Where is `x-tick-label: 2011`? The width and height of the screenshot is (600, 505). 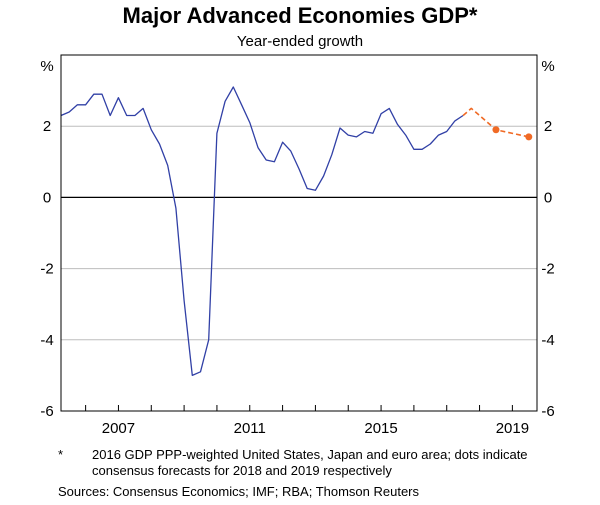
x-tick-label: 2011 is located at coordinates (250, 428).